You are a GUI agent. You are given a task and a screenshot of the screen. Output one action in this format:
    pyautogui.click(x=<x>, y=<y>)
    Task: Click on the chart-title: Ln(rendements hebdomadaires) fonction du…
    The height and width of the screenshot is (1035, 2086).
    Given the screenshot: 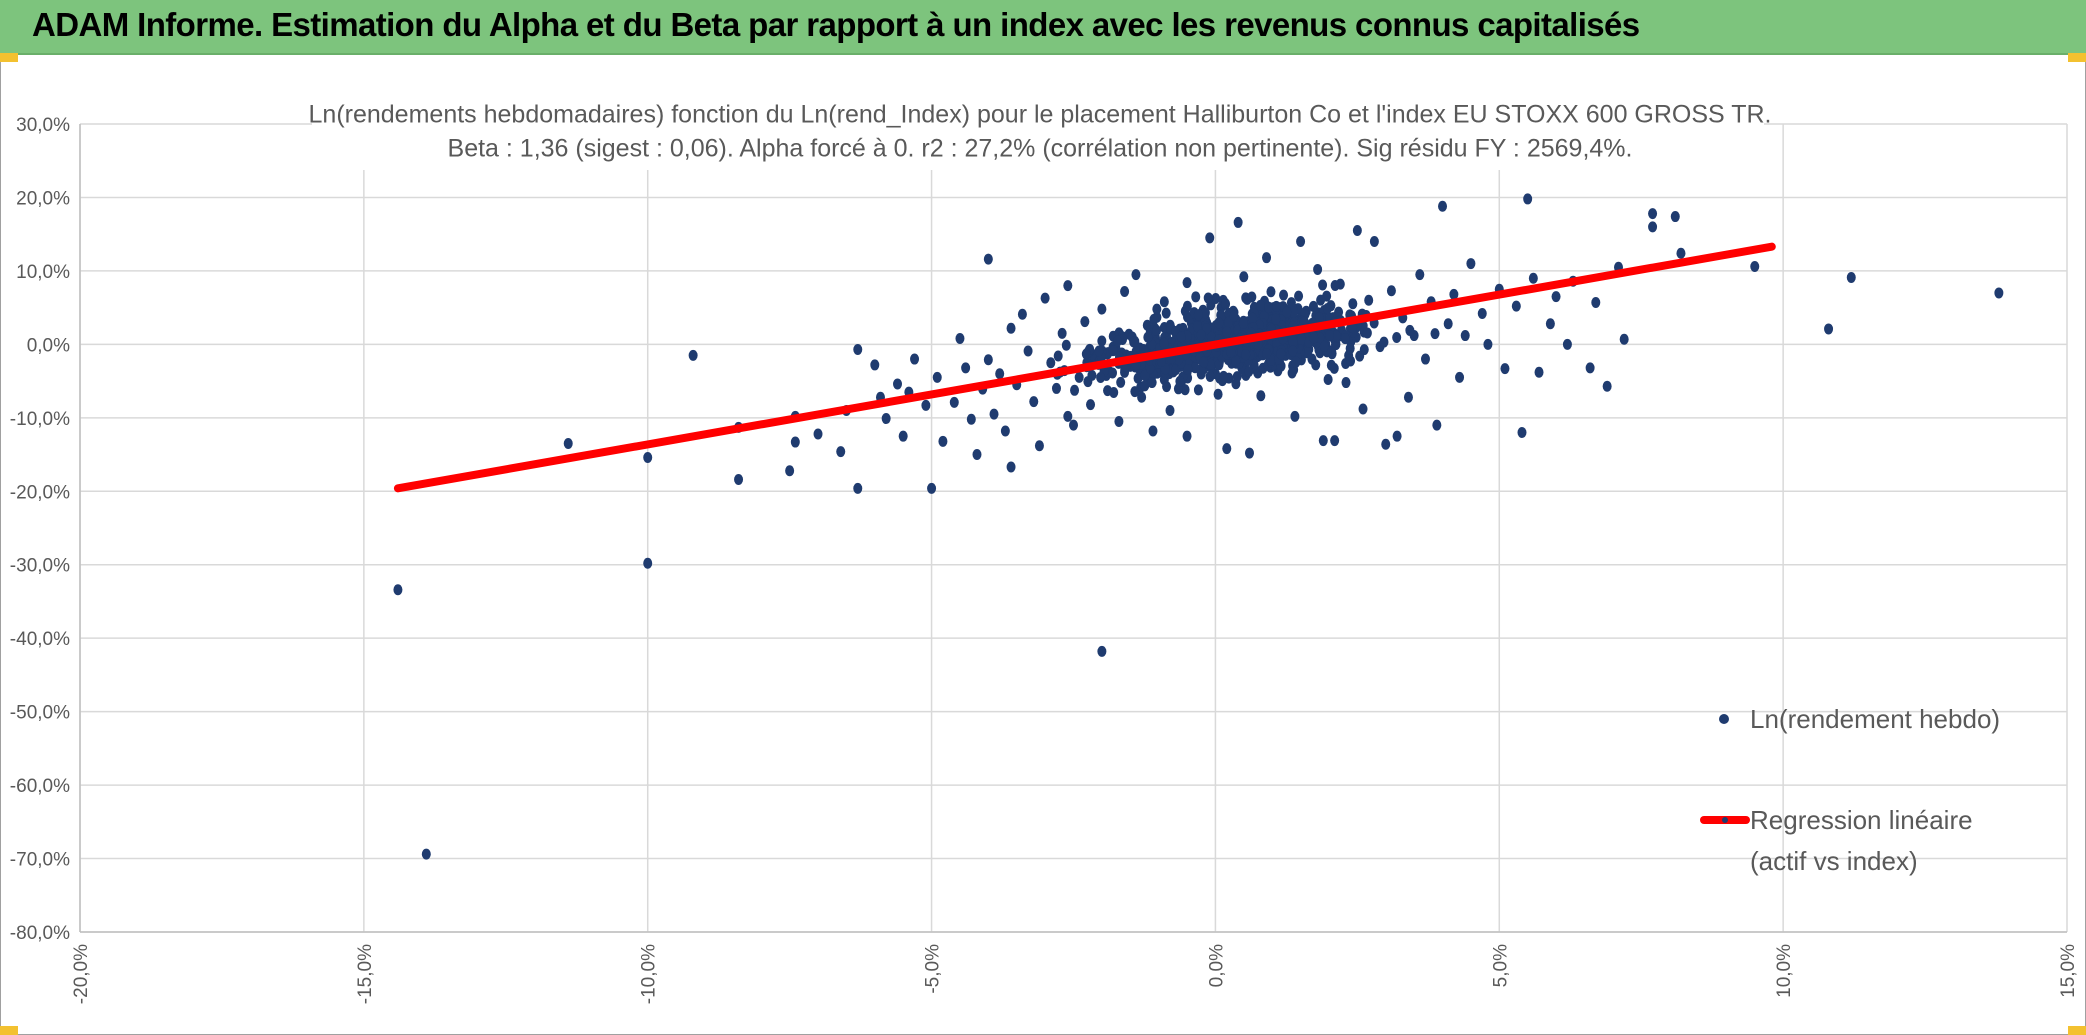 What is the action you would take?
    pyautogui.click(x=1040, y=115)
    